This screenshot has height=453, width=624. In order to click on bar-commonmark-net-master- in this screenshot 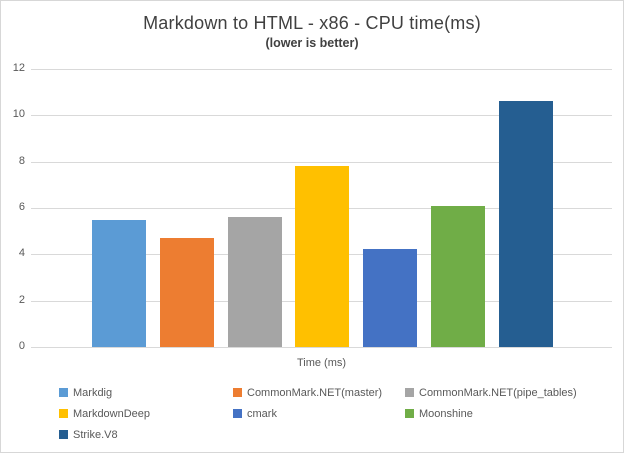, I will do `click(186, 292)`.